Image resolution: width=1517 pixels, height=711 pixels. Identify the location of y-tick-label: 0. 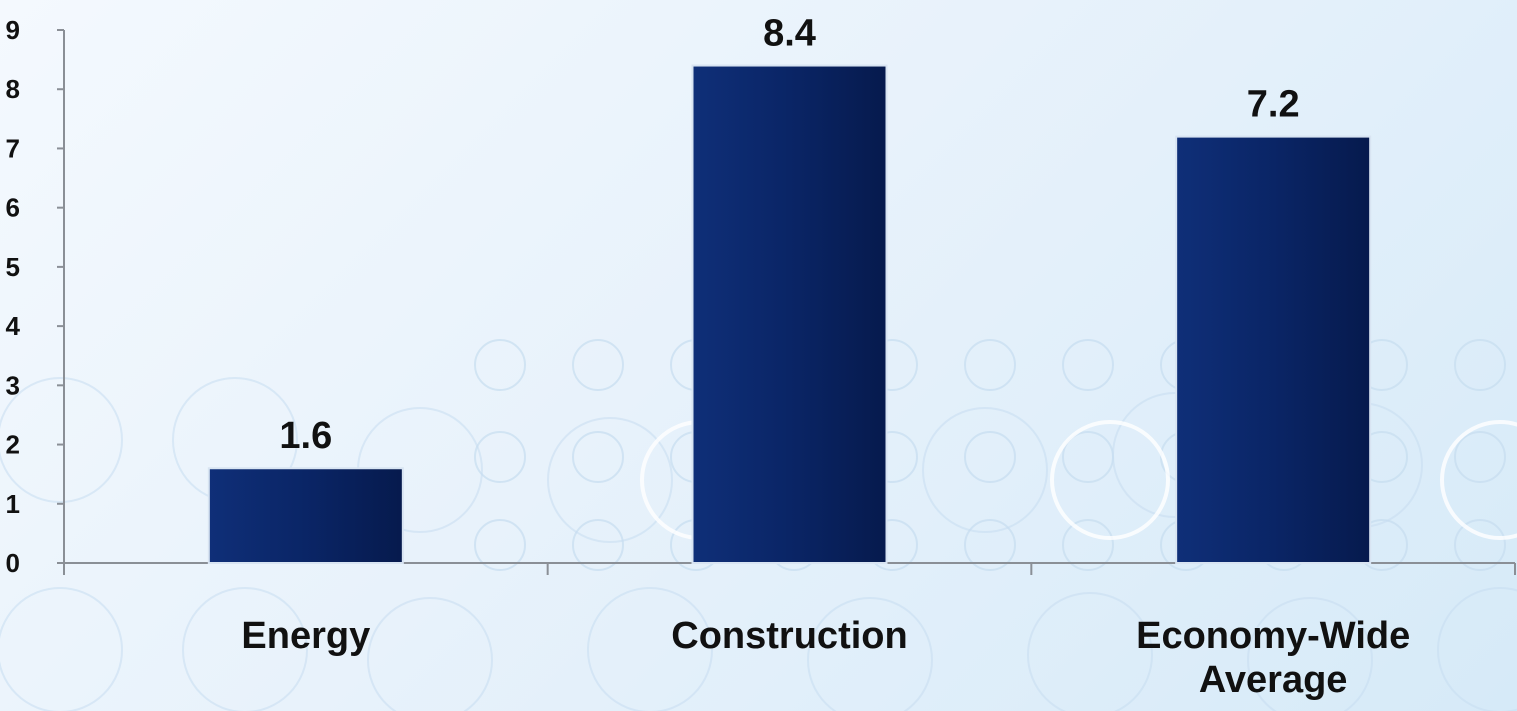
(13, 563).